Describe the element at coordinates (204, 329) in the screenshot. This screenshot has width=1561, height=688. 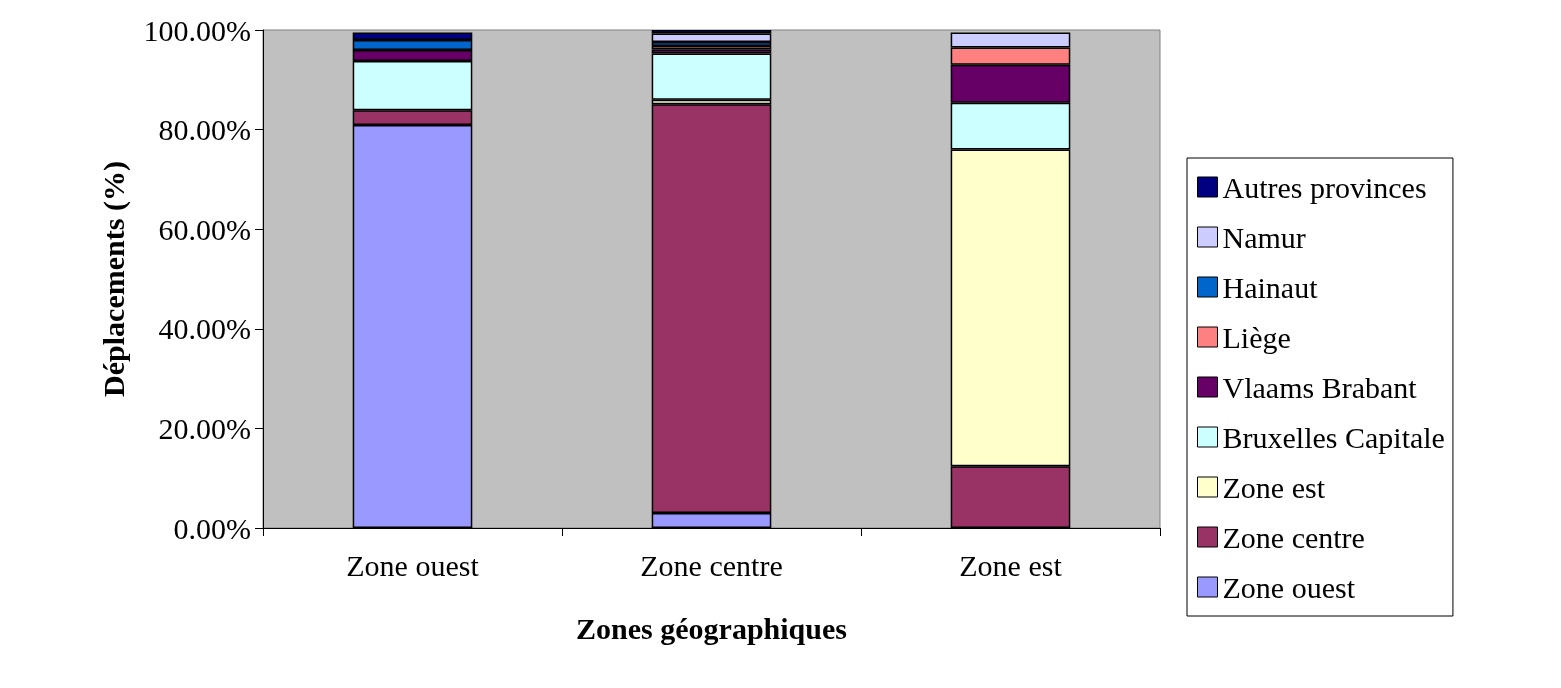
I see `y-tick-label: 40.00%` at that location.